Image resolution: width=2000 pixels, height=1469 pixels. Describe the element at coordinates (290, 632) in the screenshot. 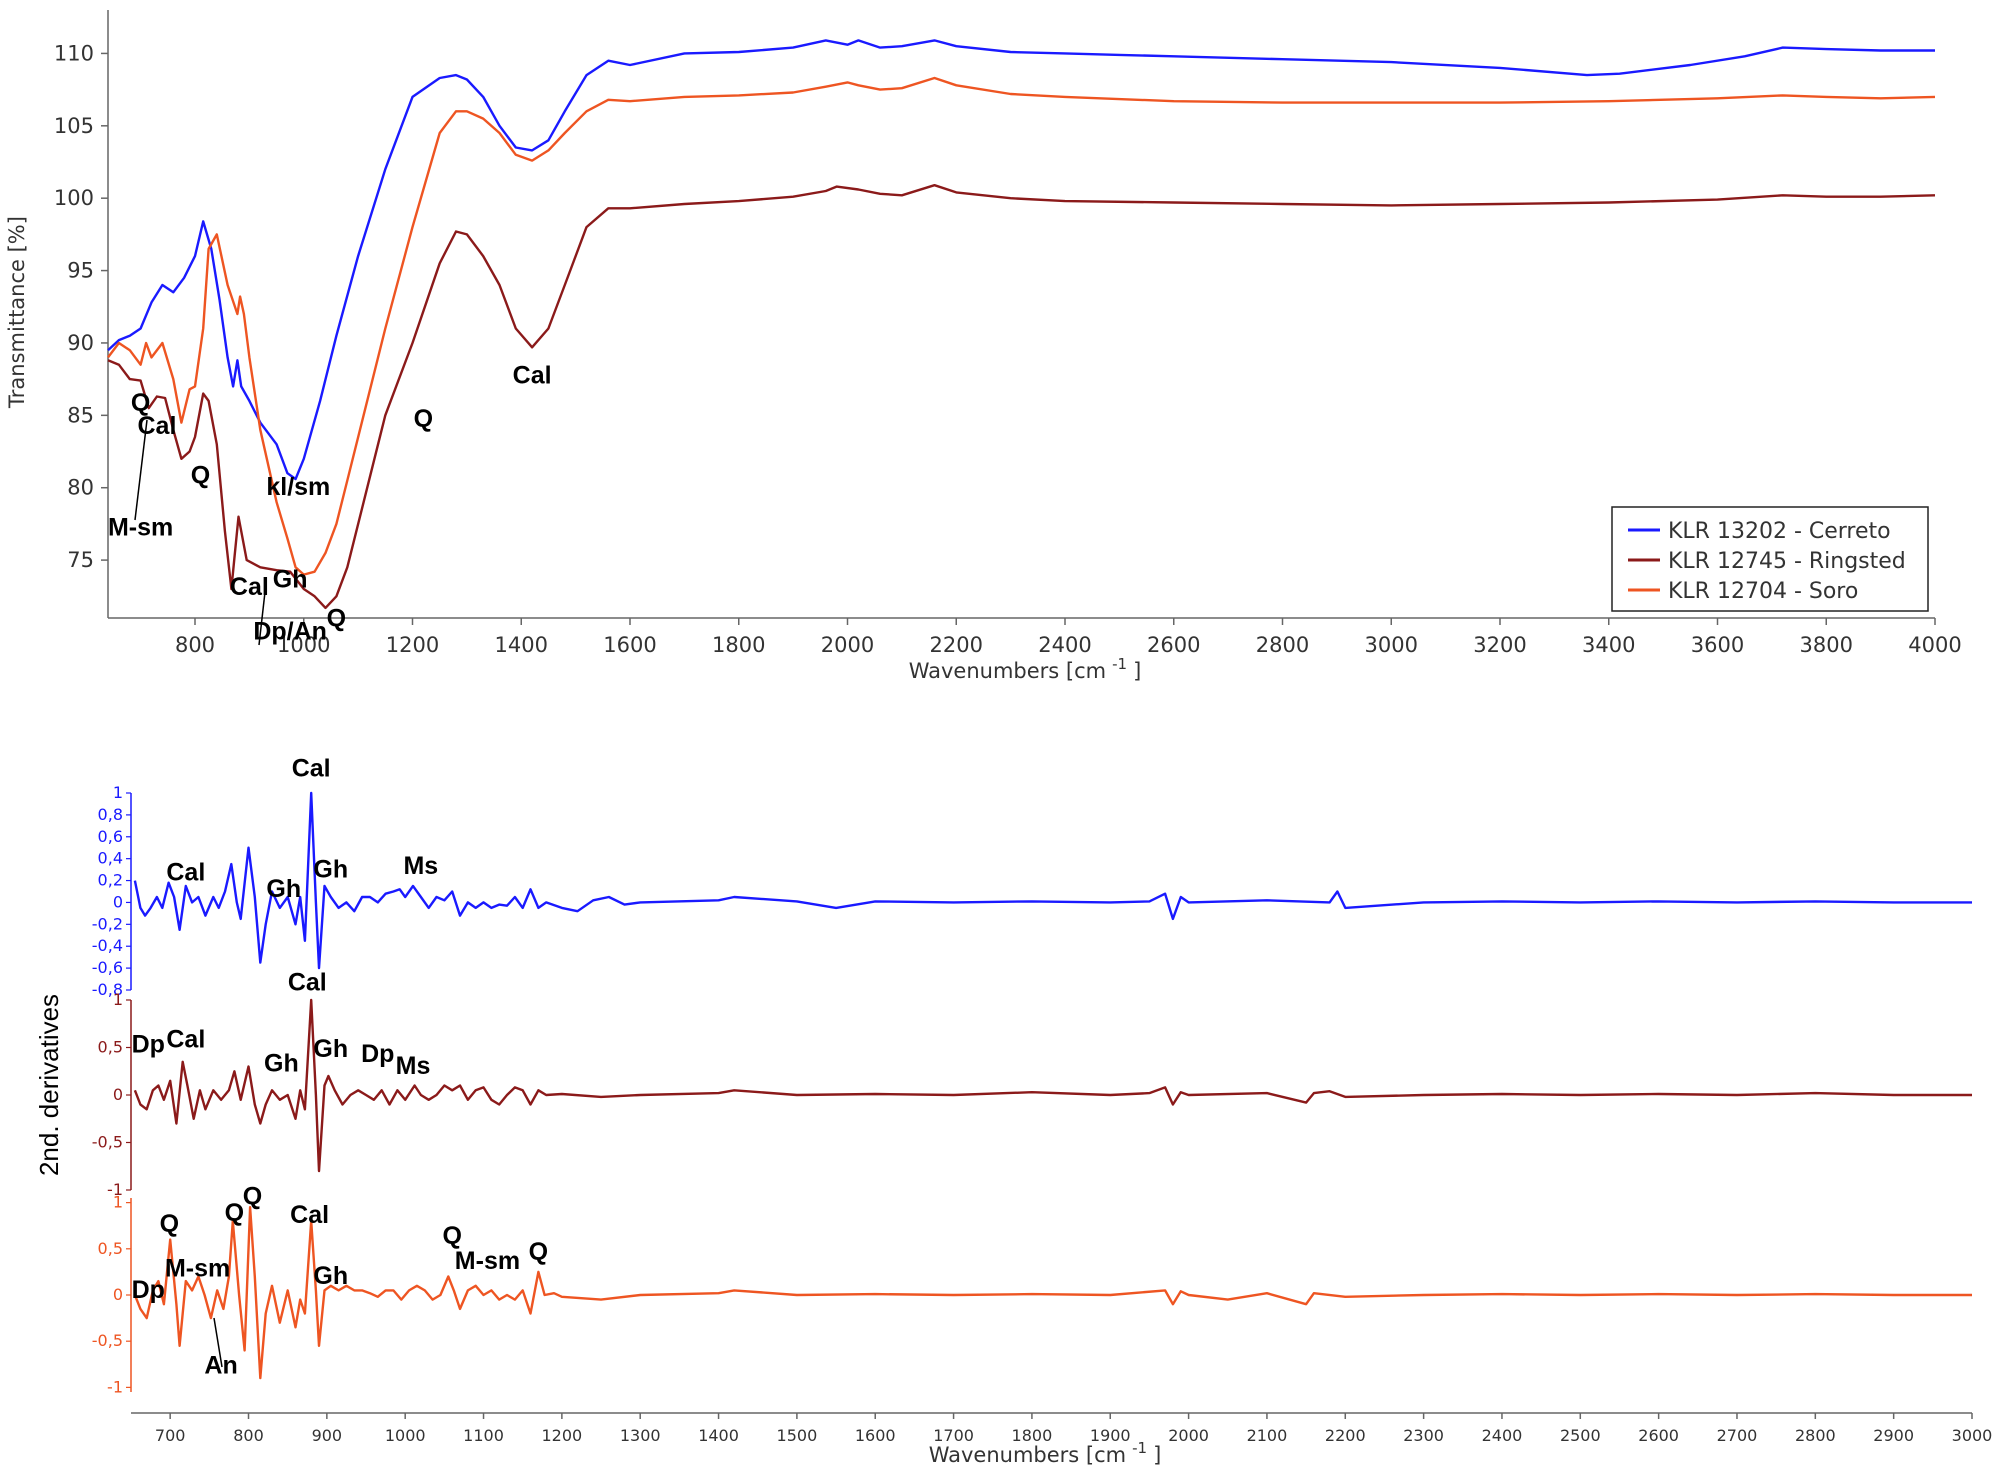

I see `top-annotation: Dp/An` at that location.